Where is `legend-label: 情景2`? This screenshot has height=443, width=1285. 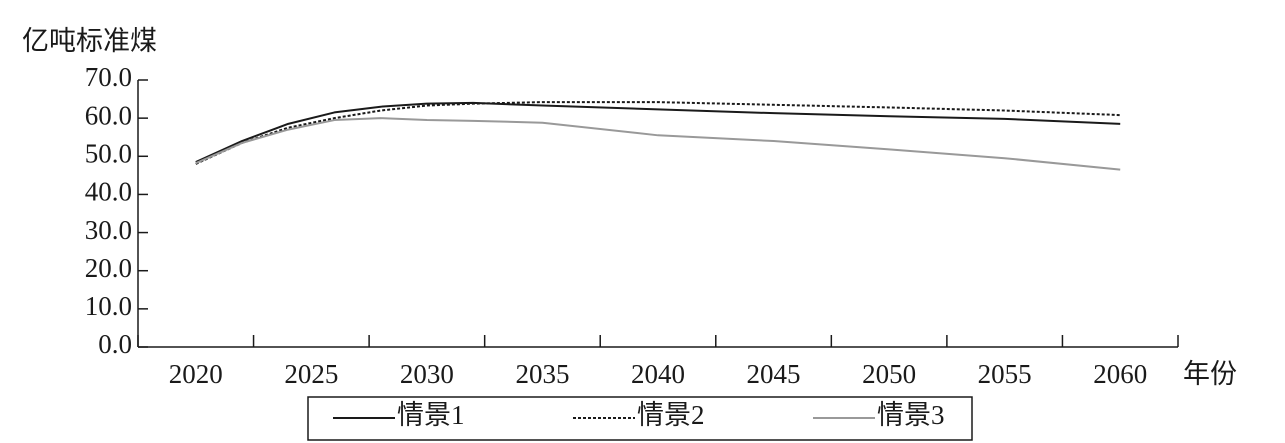
legend-label: 情景2 is located at coordinates (671, 415).